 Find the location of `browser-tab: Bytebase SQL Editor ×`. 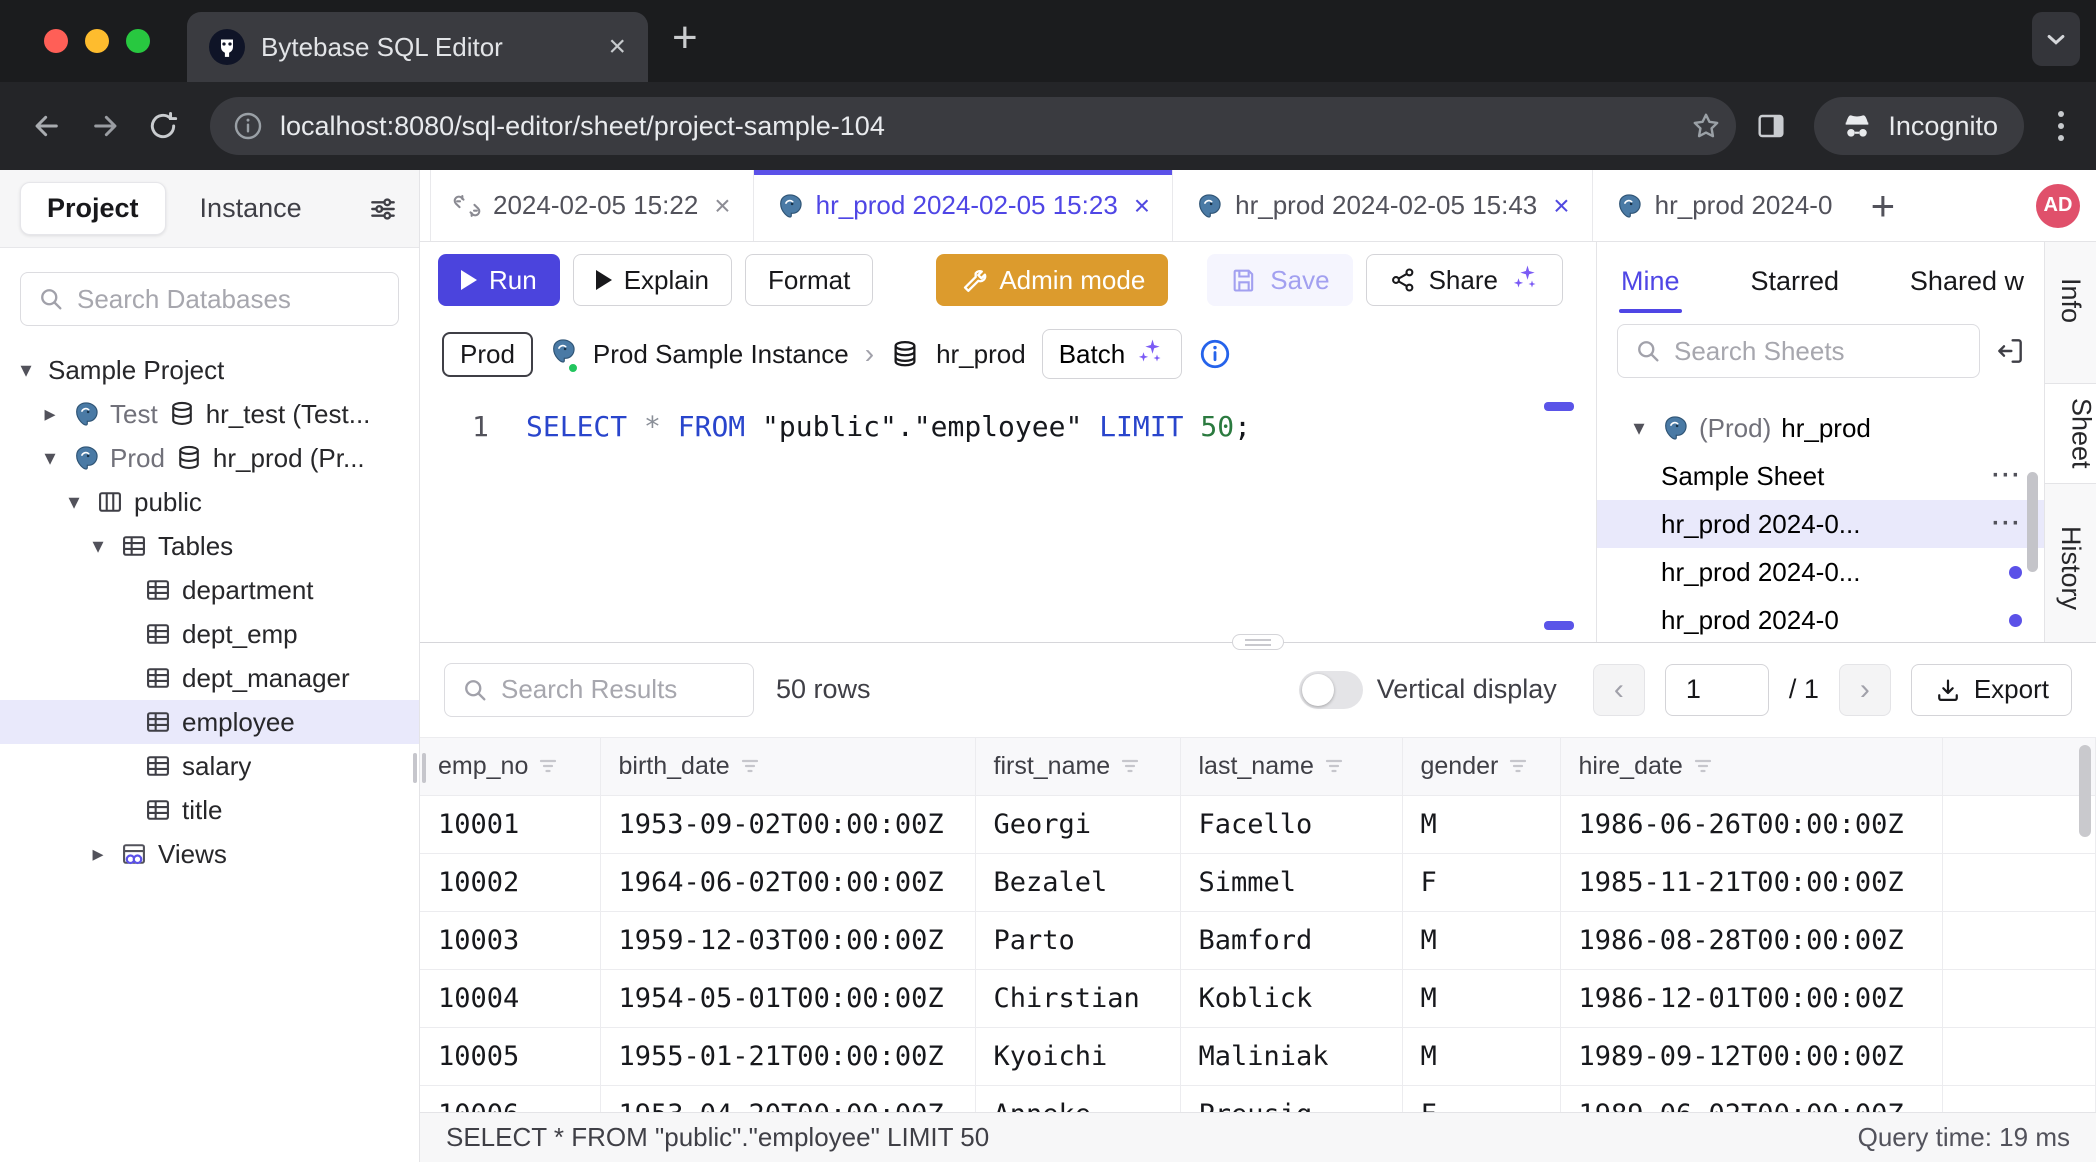

browser-tab: Bytebase SQL Editor × is located at coordinates (417, 47).